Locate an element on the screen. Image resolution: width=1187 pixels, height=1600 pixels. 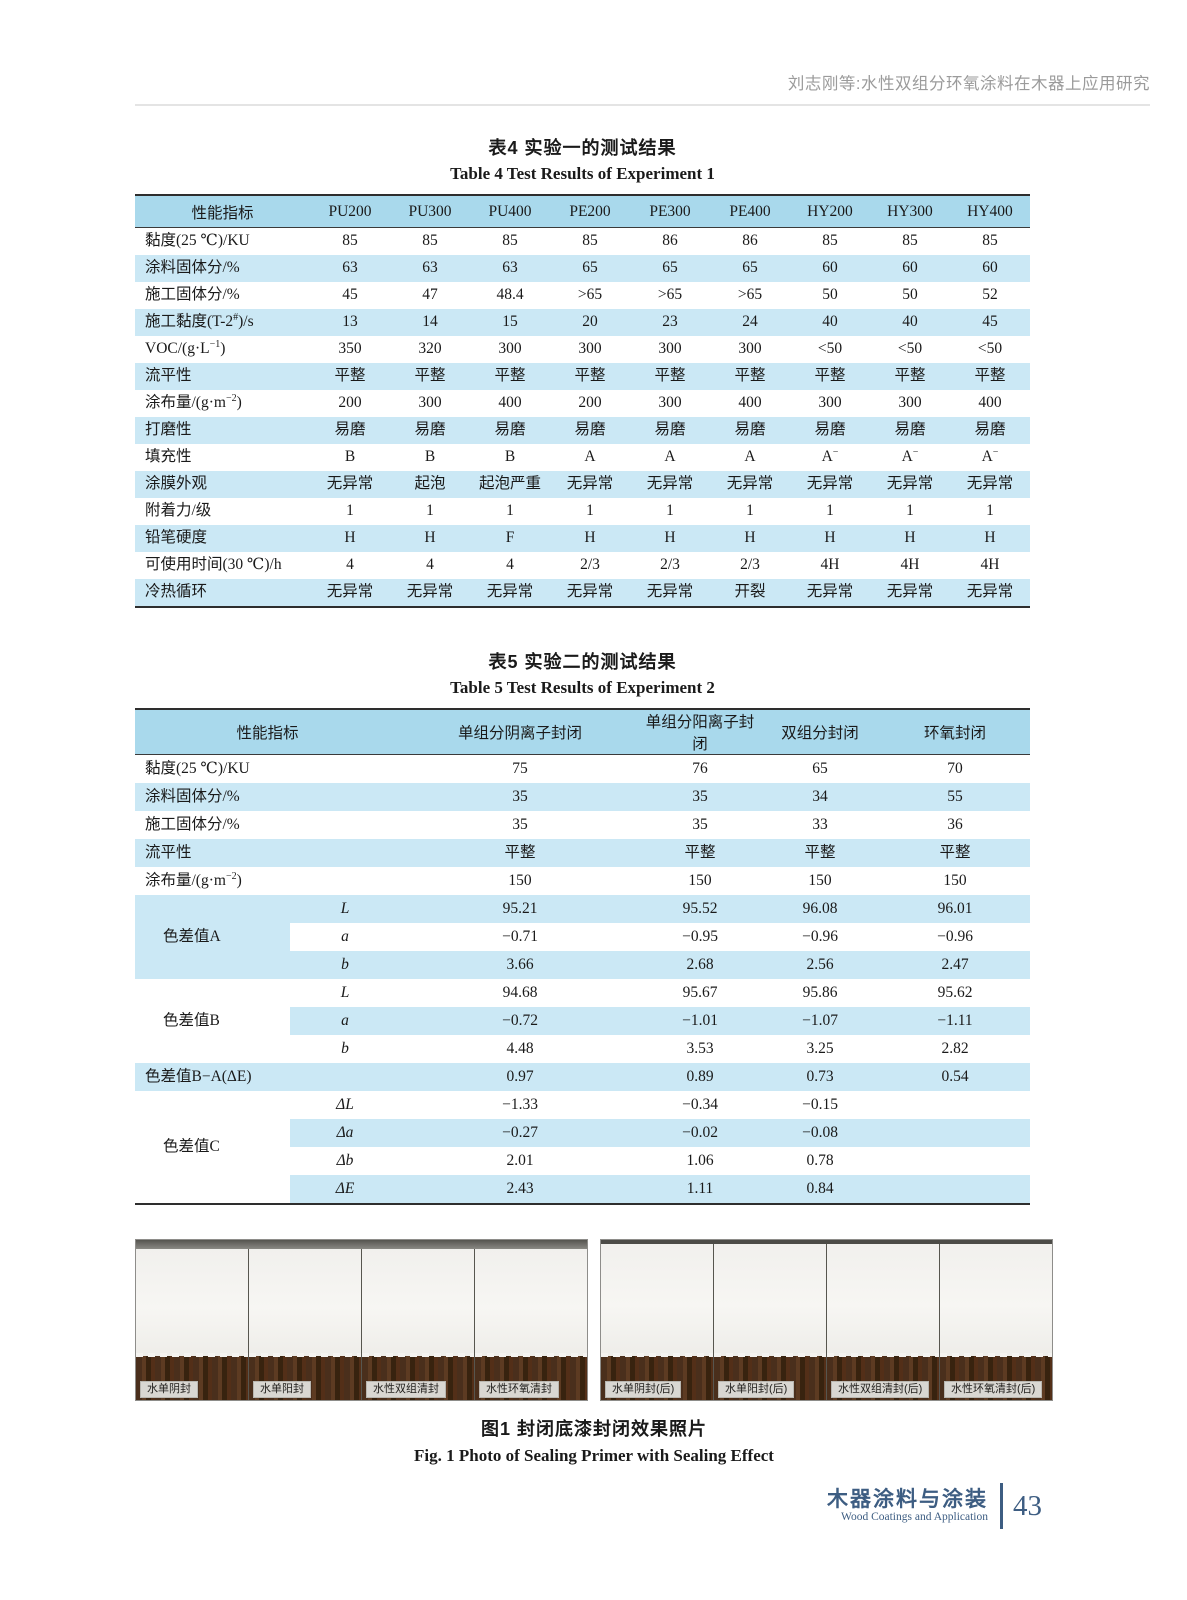
board-label: 水性环氧清封 is located at coordinates (519, 1389).